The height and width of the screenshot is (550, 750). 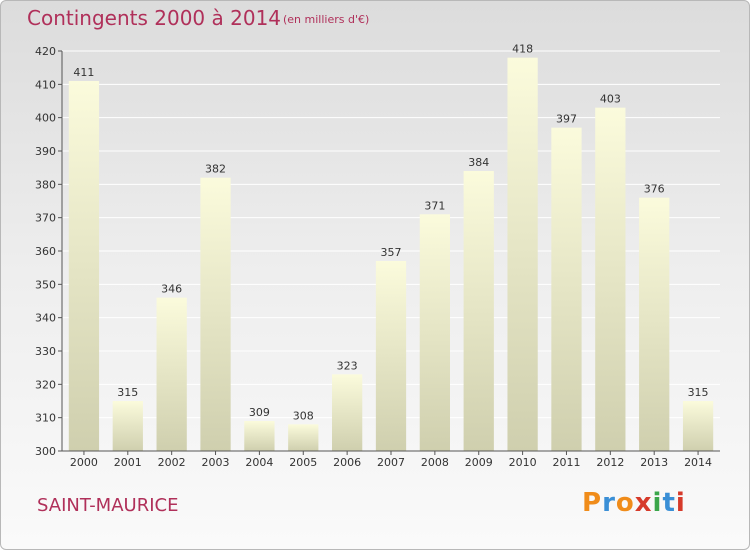 What do you see at coordinates (625, 503) in the screenshot?
I see `logo-letter: o` at bounding box center [625, 503].